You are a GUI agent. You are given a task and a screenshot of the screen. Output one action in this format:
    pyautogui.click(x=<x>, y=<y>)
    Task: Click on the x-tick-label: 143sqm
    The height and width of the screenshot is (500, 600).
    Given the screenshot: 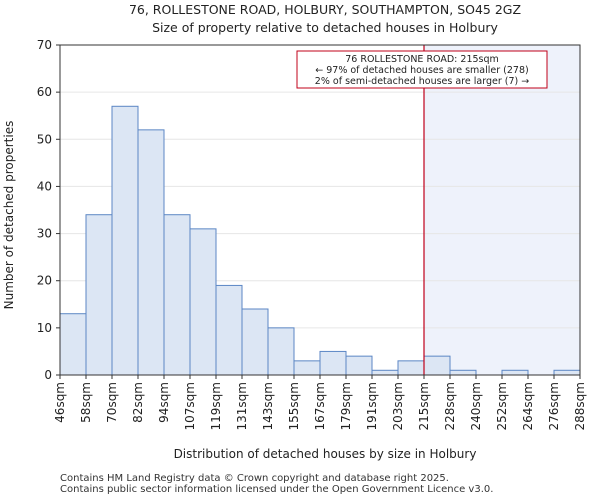 What is the action you would take?
    pyautogui.click(x=268, y=406)
    